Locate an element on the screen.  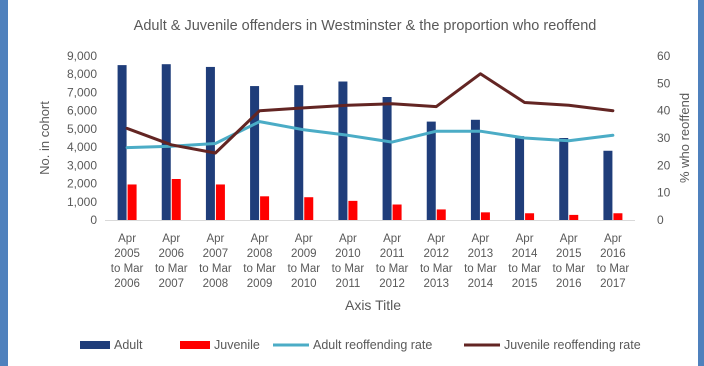
x-tick-label: Apr 2015 to Mar 2016 is located at coordinates (568, 261).